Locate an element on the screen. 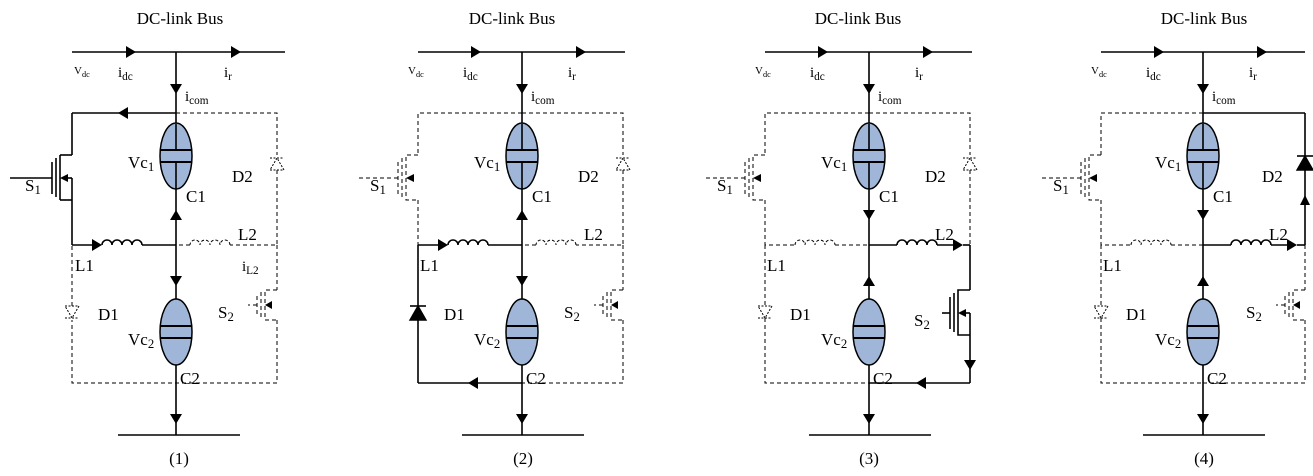 The height and width of the screenshot is (476, 1313). panel-caption: (2) is located at coordinates (523, 458).